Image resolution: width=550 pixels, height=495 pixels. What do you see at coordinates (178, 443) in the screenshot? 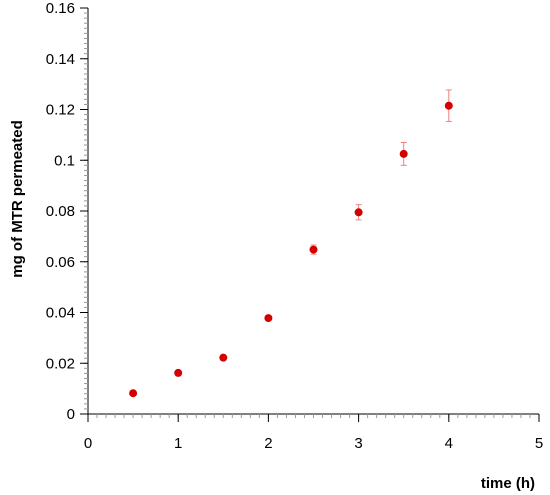
I see `x-tick-label: 1` at bounding box center [178, 443].